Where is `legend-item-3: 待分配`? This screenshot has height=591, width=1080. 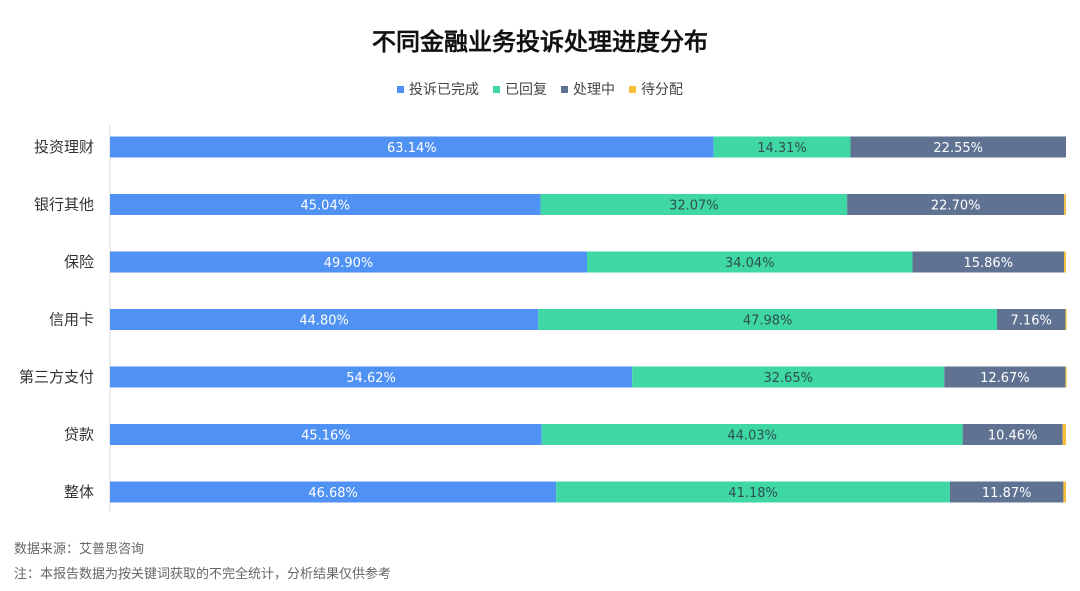 legend-item-3: 待分配 is located at coordinates (656, 89).